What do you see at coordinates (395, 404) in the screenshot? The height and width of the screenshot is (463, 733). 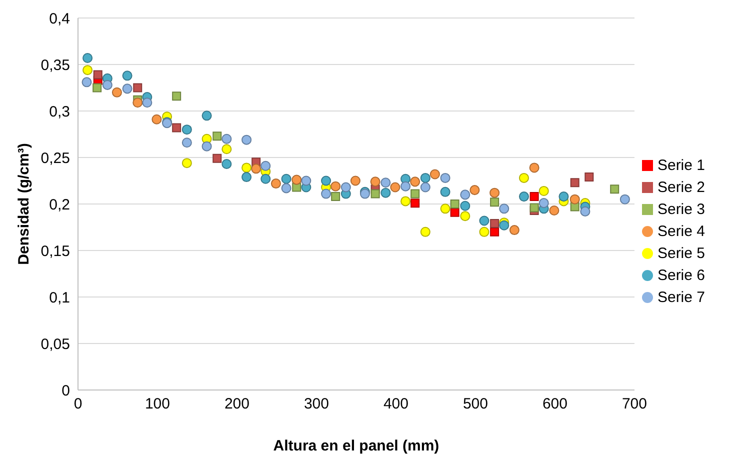 I see `x-tick-label: 400` at bounding box center [395, 404].